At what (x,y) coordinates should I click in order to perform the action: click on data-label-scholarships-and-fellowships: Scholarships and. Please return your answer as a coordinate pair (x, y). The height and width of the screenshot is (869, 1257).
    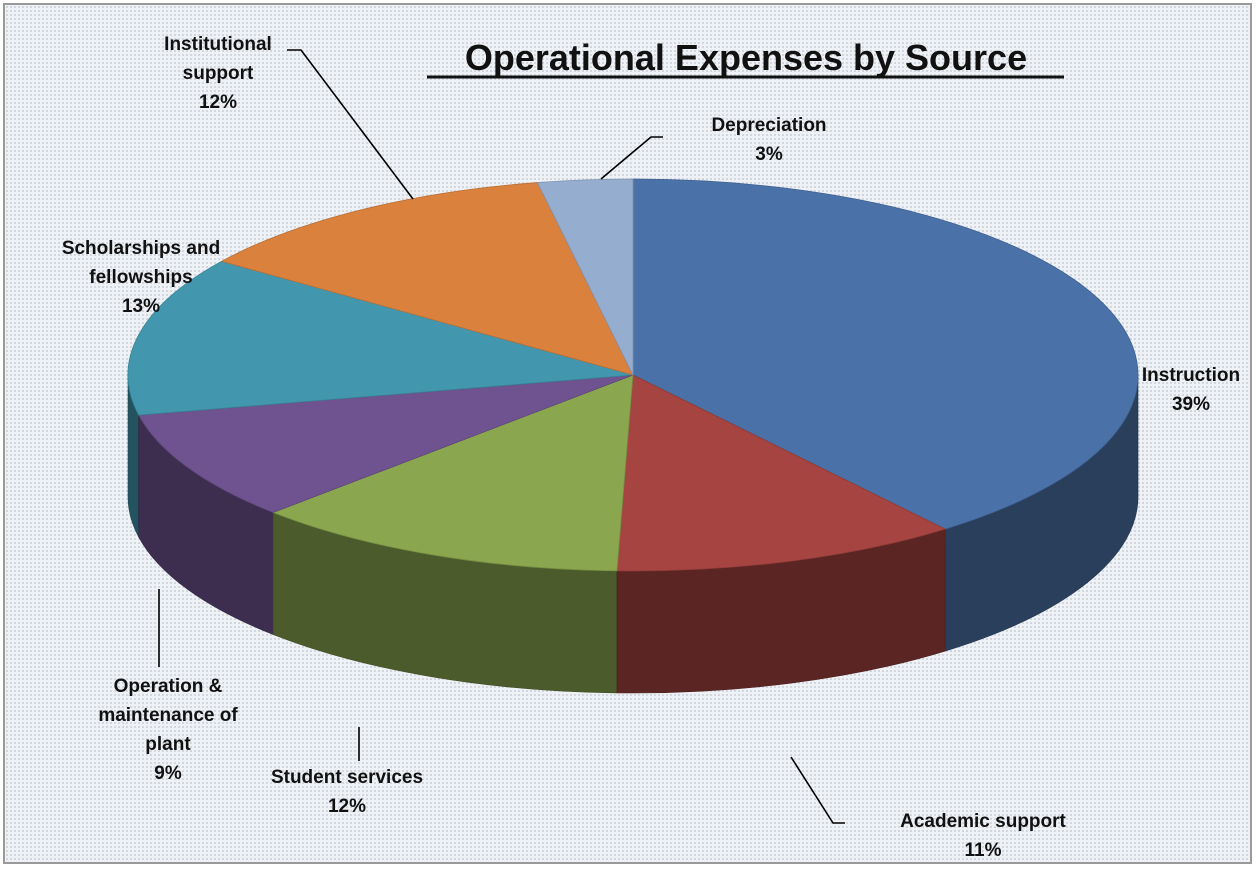
    Looking at the image, I should click on (141, 248).